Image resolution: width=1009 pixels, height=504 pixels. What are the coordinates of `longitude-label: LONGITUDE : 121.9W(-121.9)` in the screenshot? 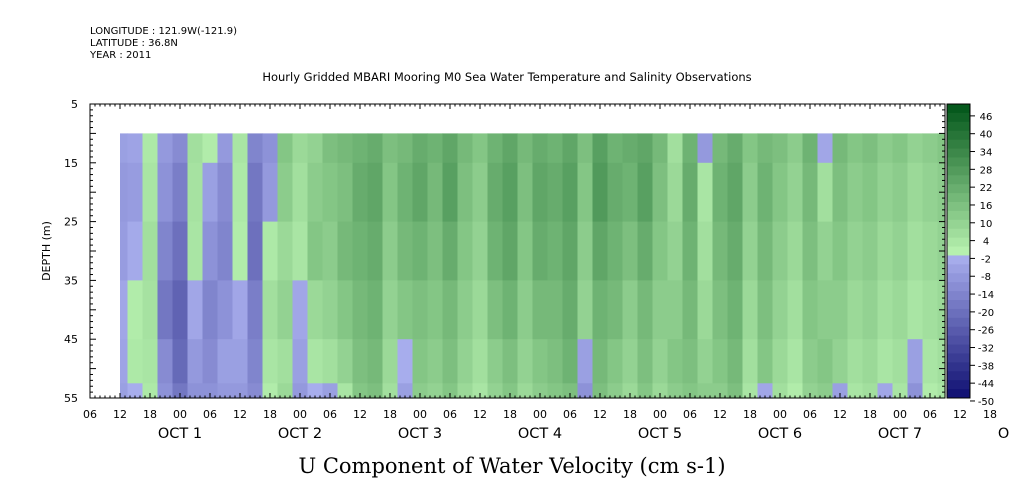 It's located at (163, 31).